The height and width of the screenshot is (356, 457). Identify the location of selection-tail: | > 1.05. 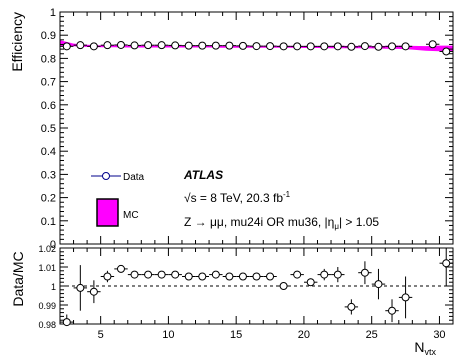
(359, 222).